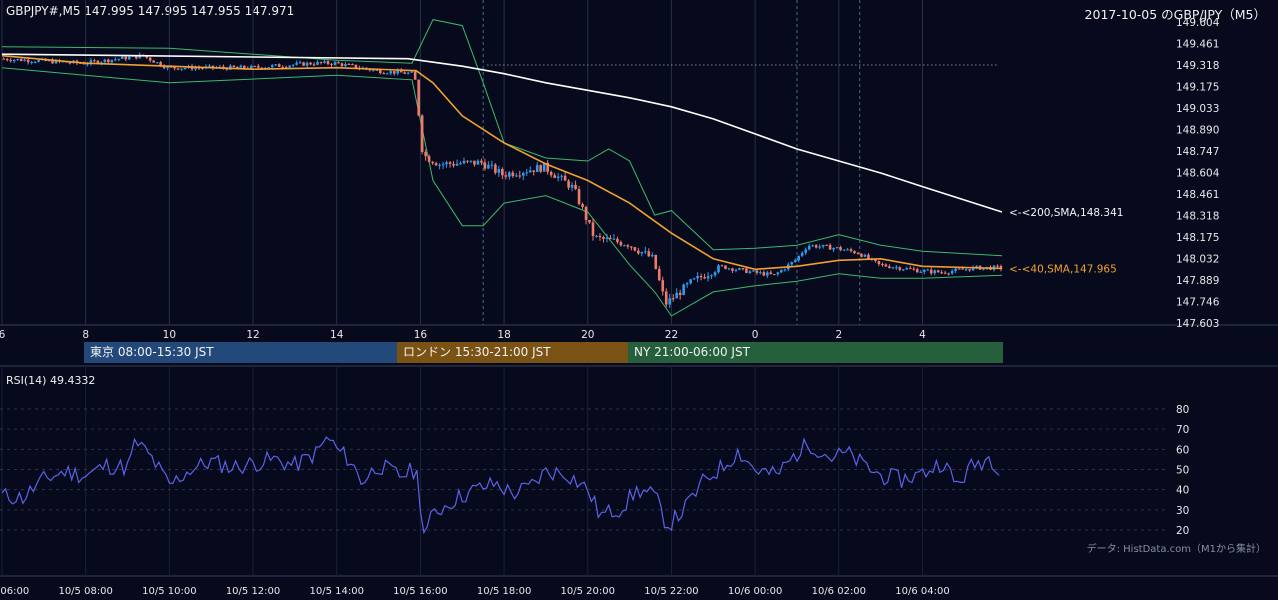  Describe the element at coordinates (51, 380) in the screenshot. I see `rsi-label: RSI(14) 49.4332` at that location.